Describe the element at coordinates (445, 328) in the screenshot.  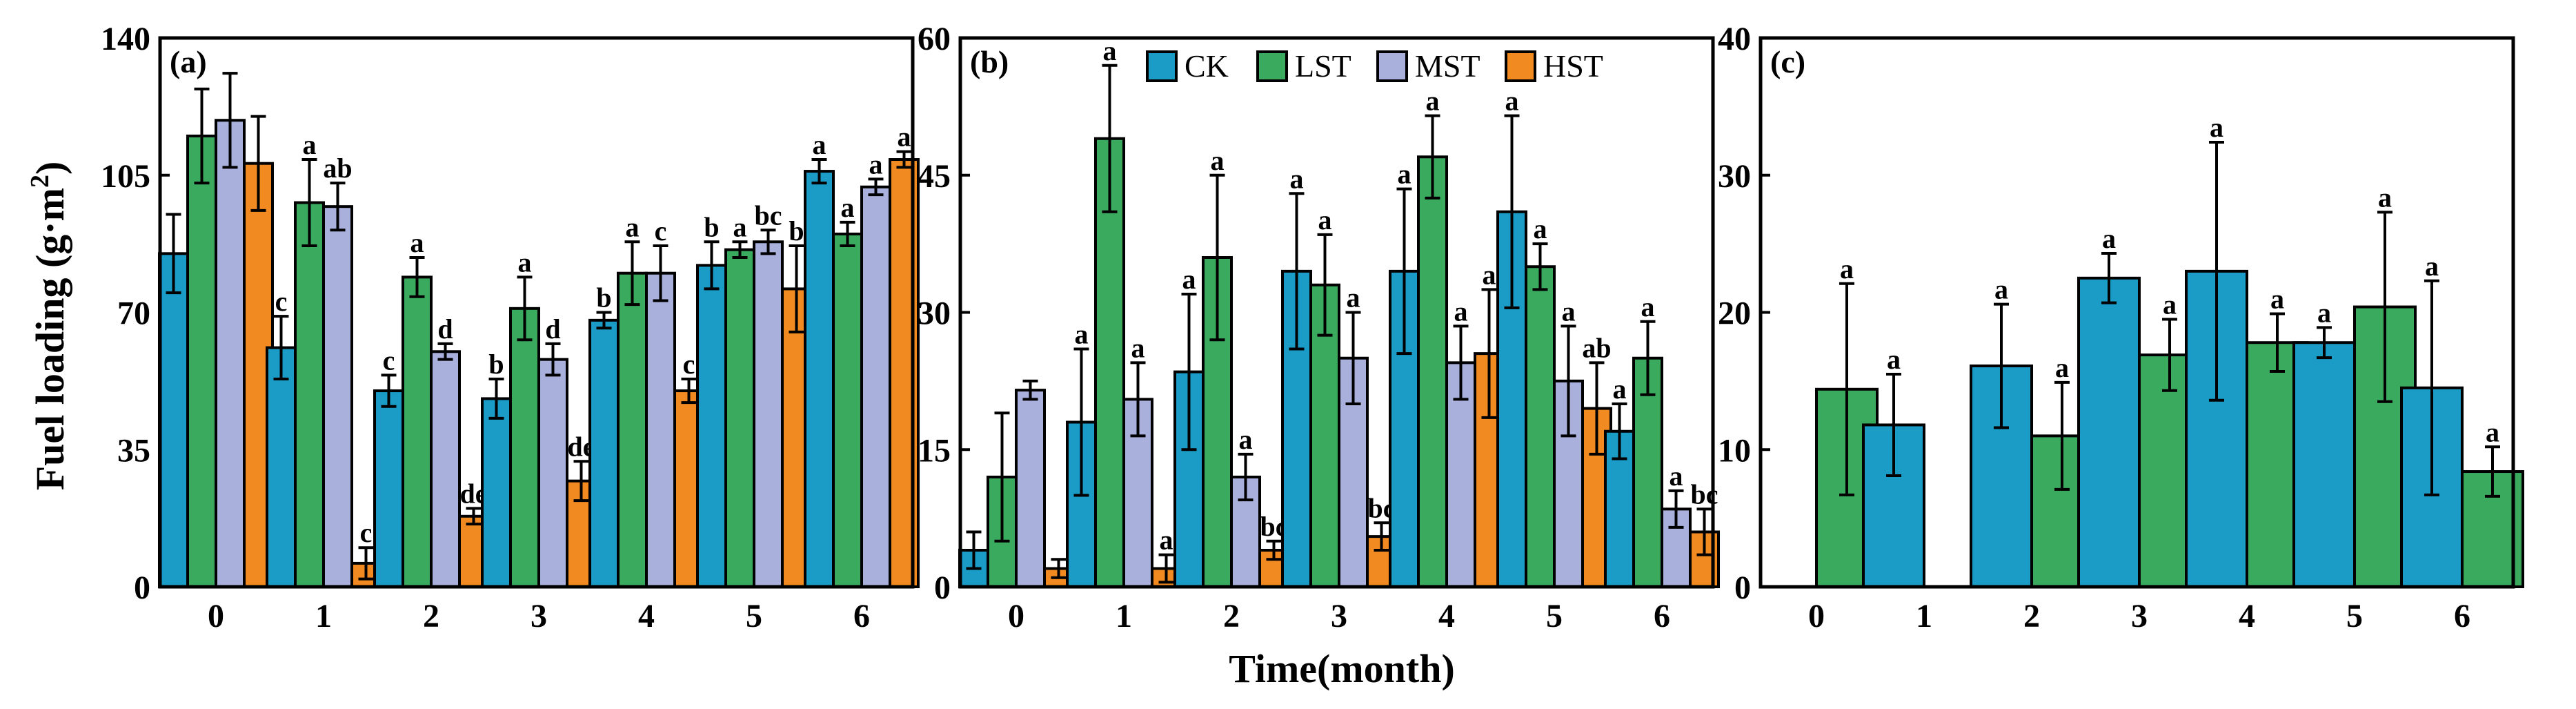
I see `significance-label: d` at that location.